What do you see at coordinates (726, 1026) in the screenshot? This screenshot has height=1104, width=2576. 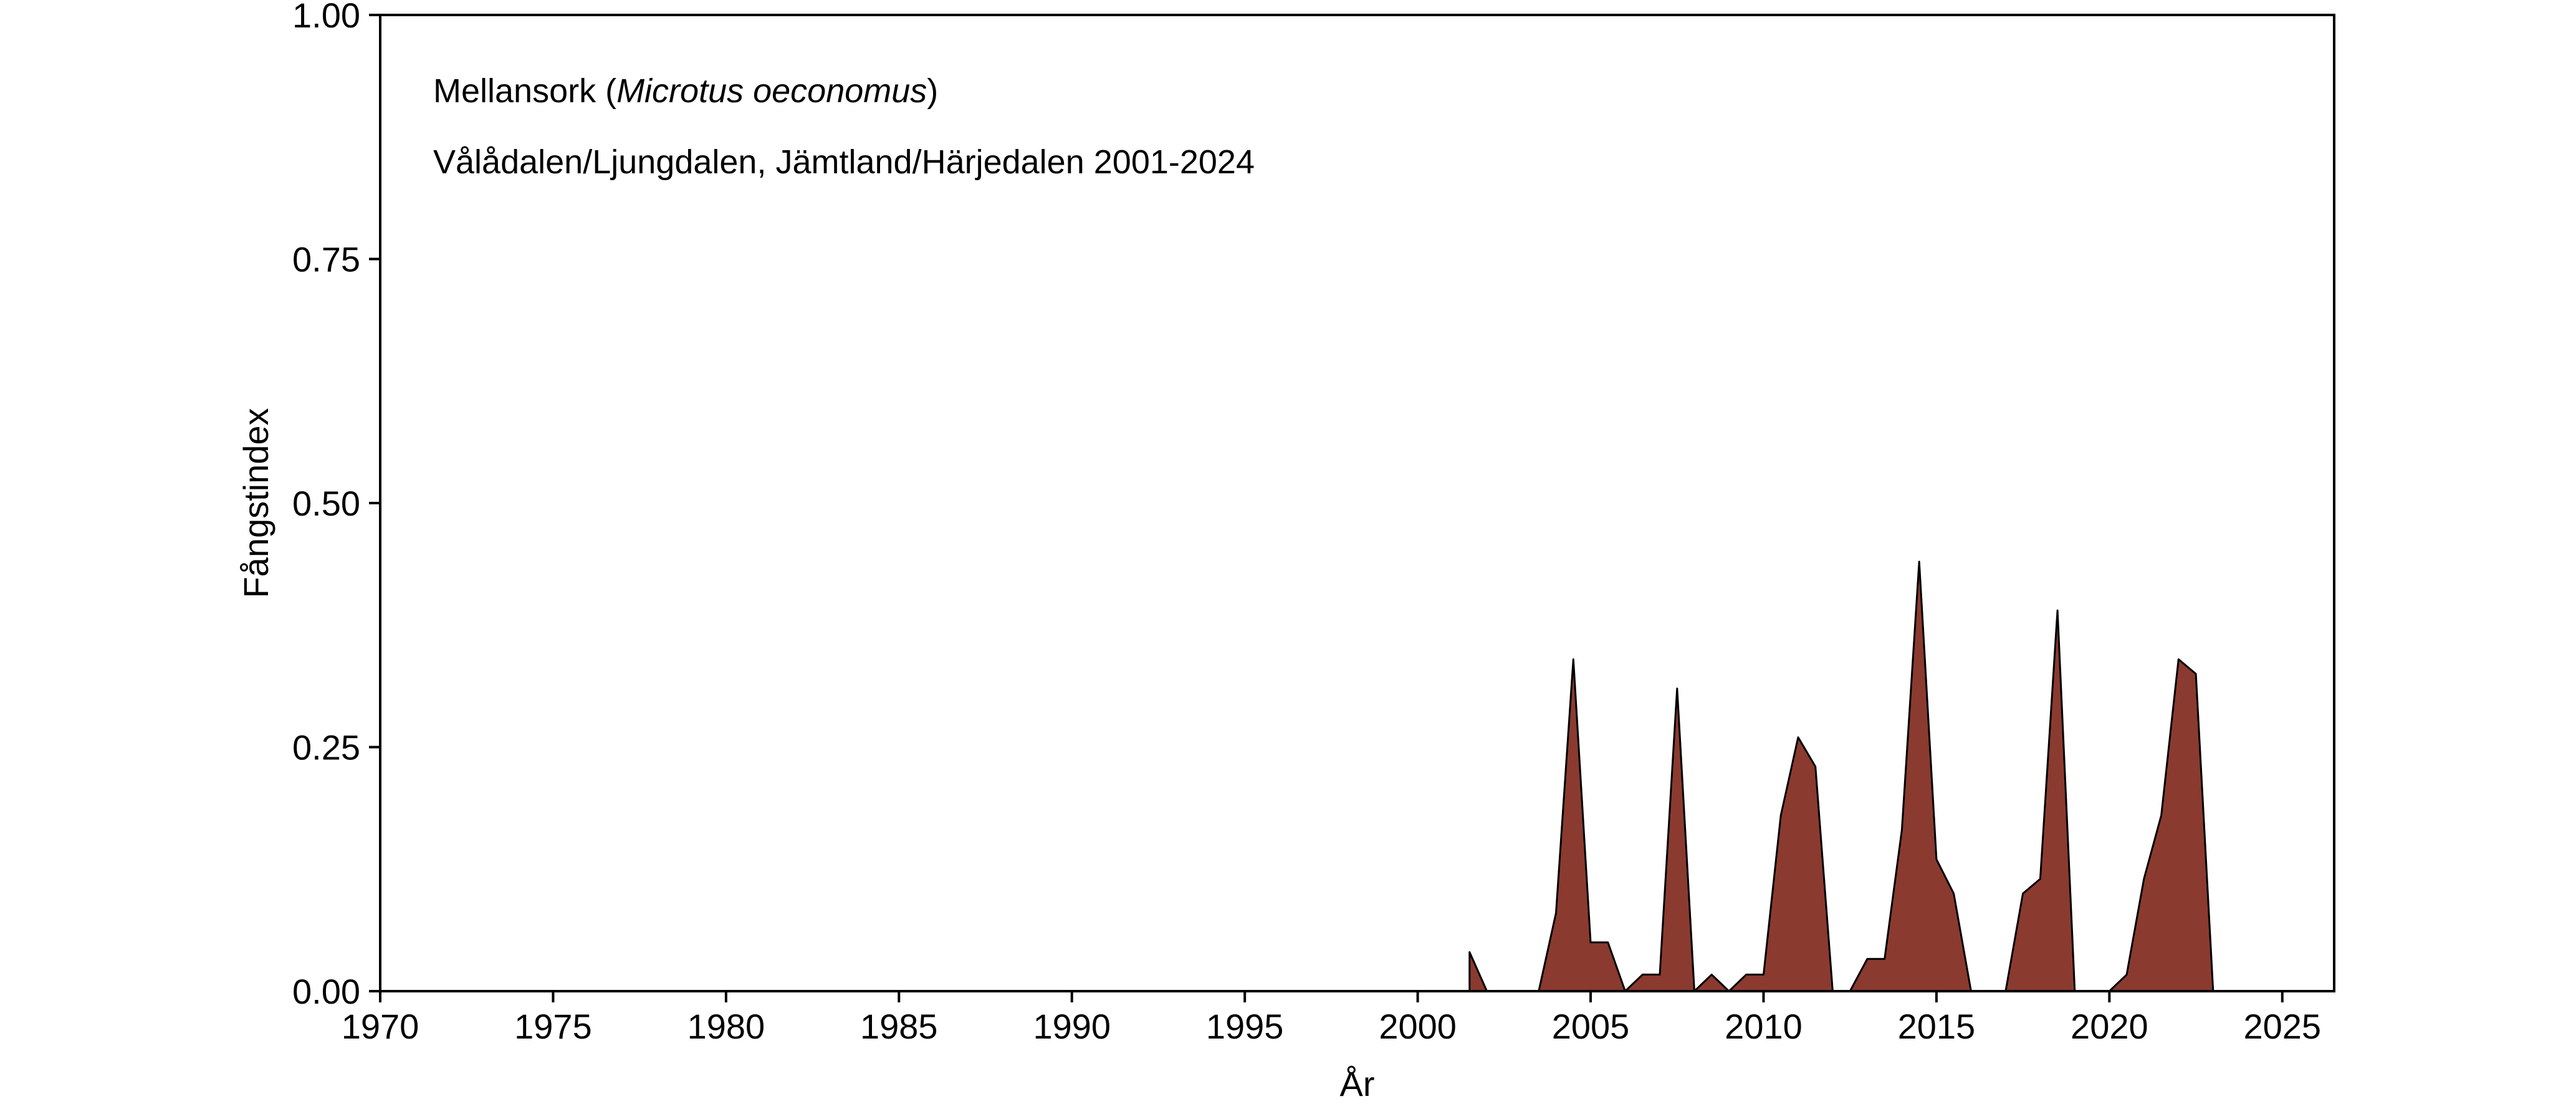 I see `x-tick-label: 1980` at bounding box center [726, 1026].